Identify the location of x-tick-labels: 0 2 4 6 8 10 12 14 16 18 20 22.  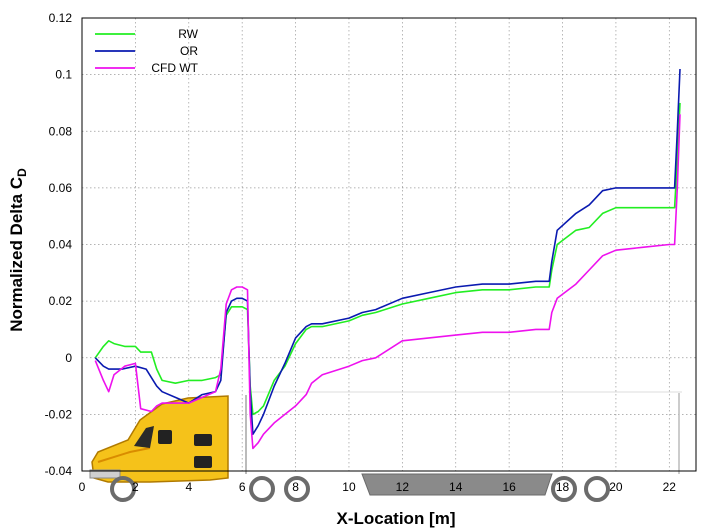
(378, 487).